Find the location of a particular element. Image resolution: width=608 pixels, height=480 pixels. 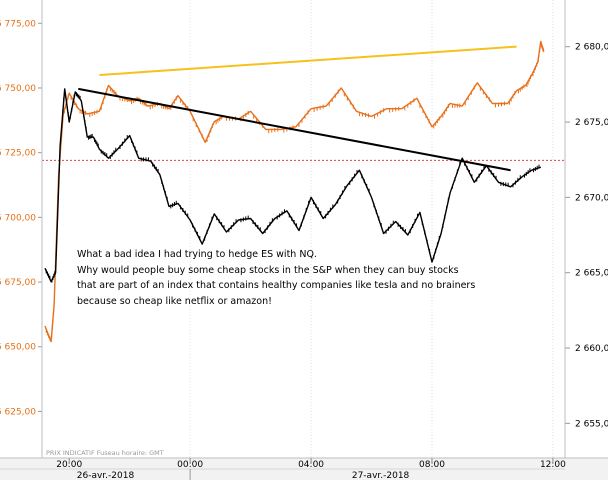

date-label: 26-avr.-2018 is located at coordinates (106, 475).